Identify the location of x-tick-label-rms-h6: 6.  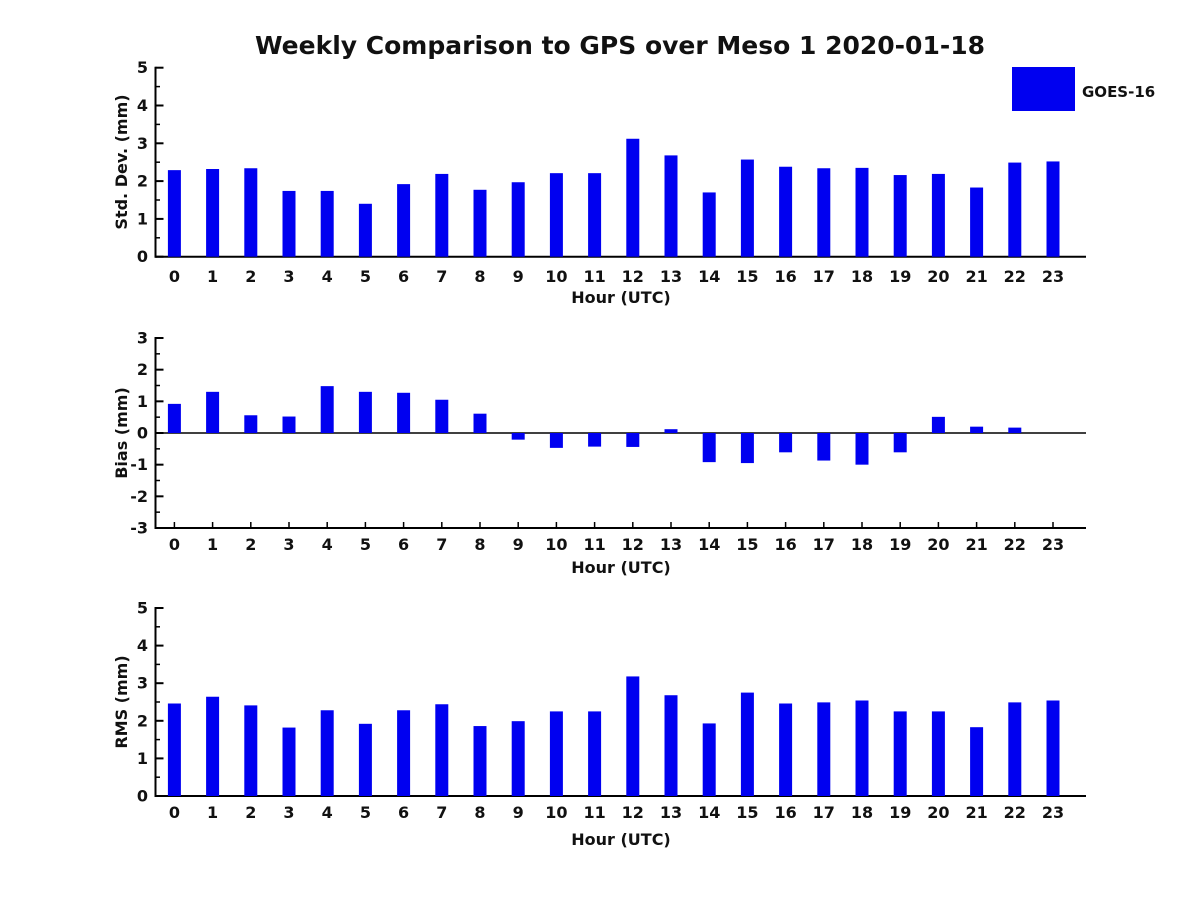
(403, 812).